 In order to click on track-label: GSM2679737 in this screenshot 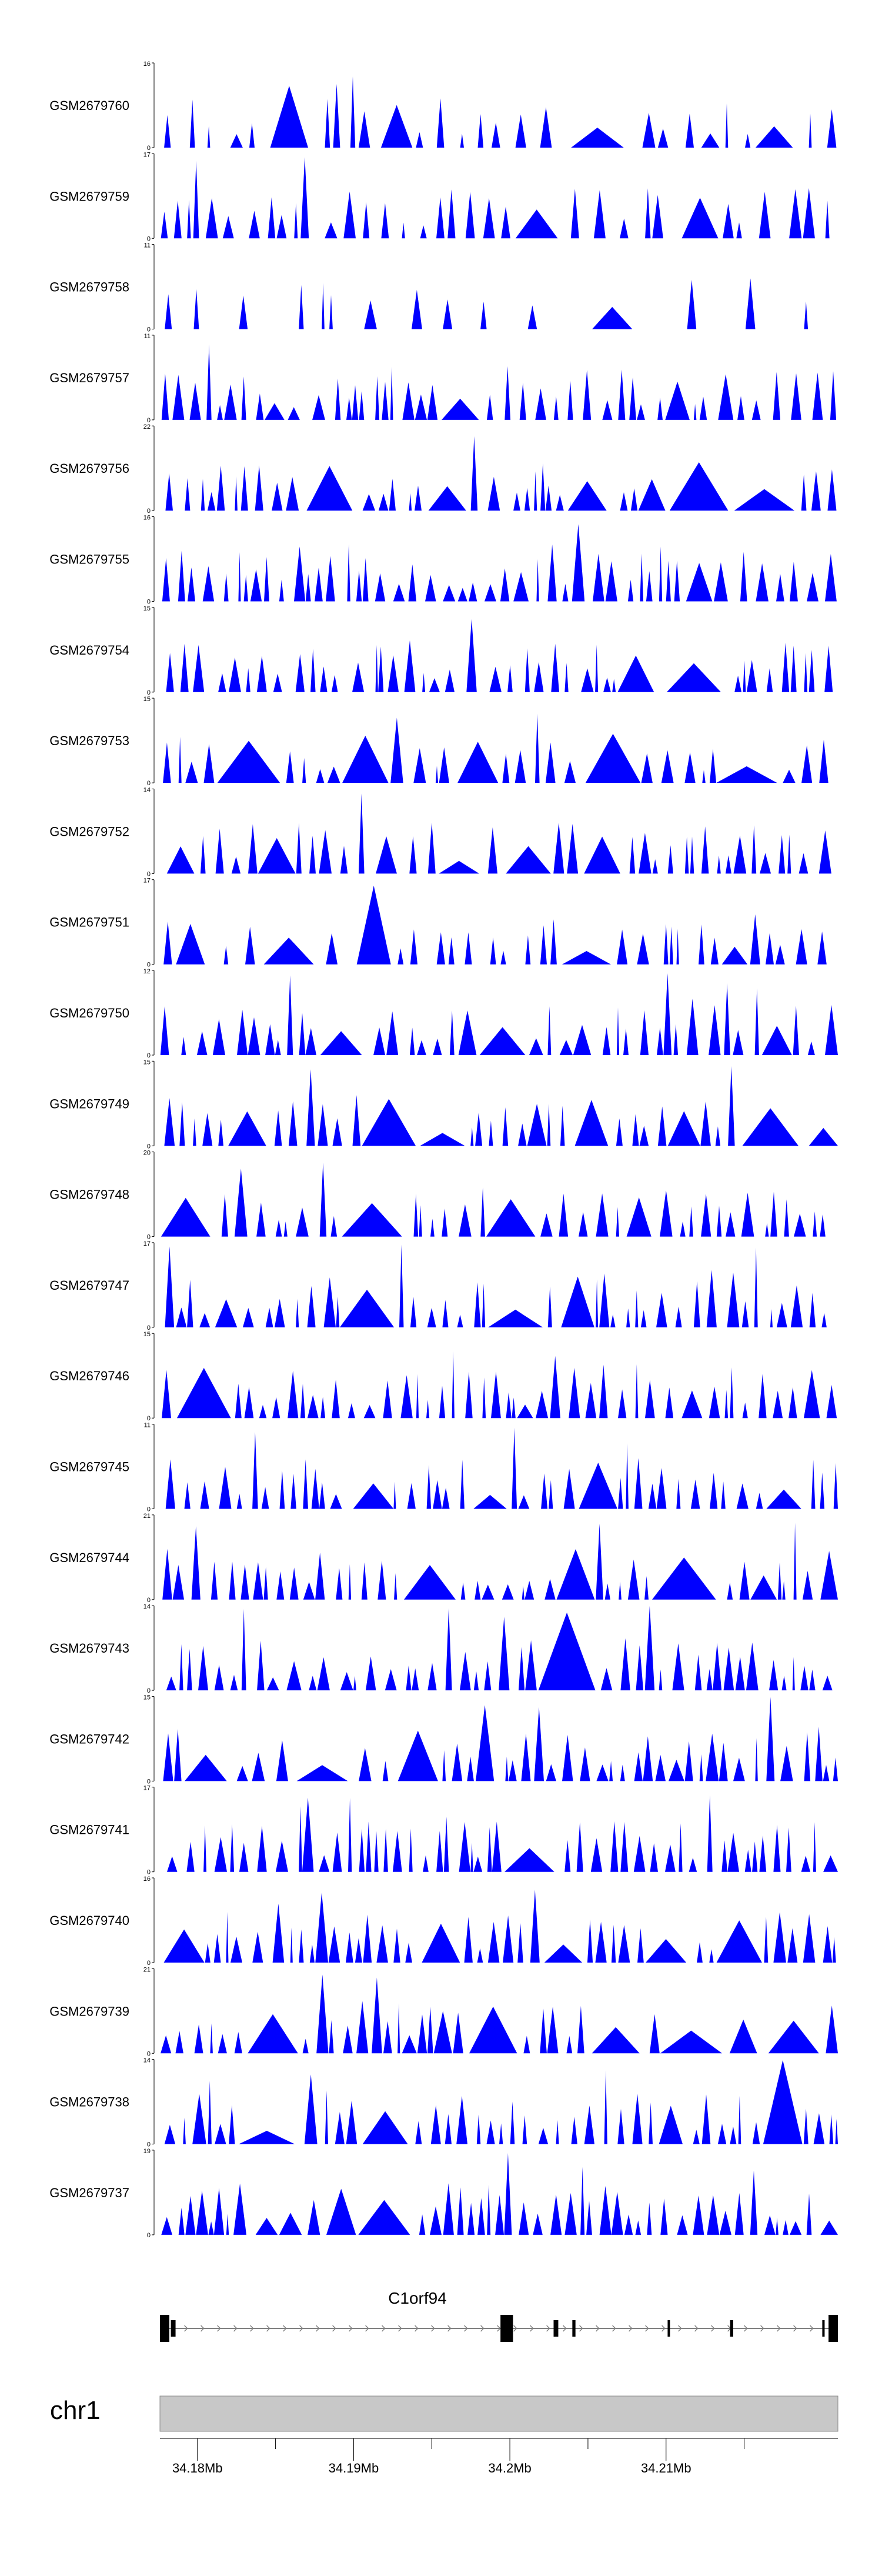, I will do `click(89, 2192)`.